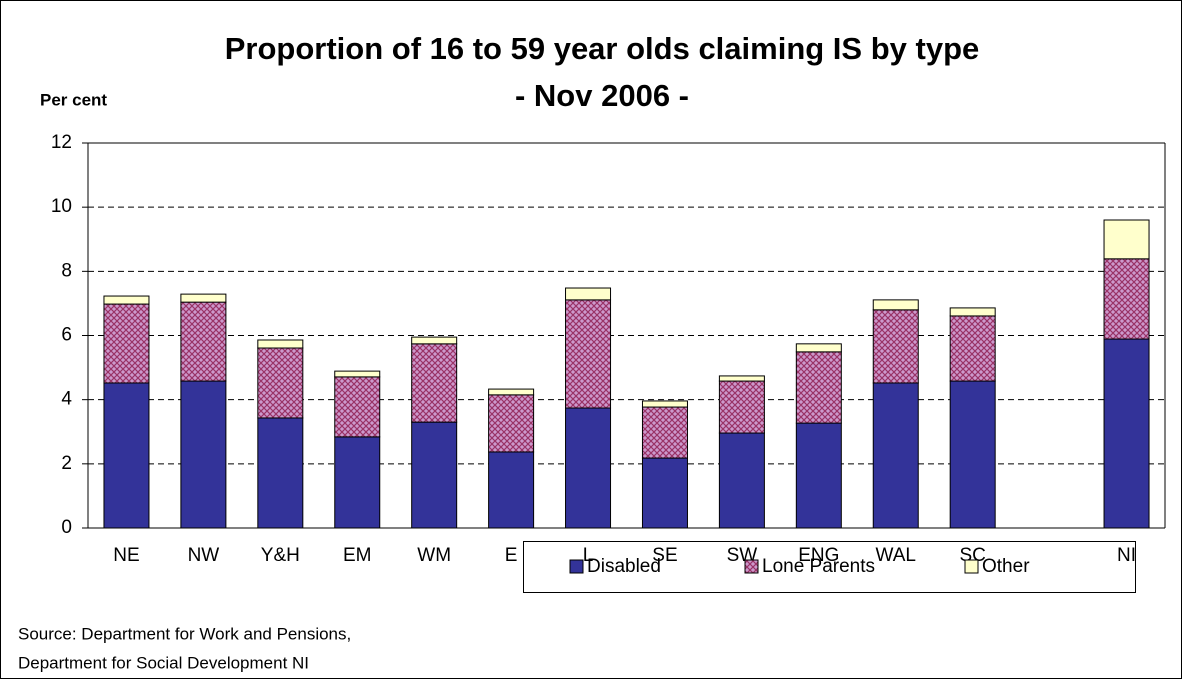  I want to click on x-tick-label: ENG, so click(818, 555).